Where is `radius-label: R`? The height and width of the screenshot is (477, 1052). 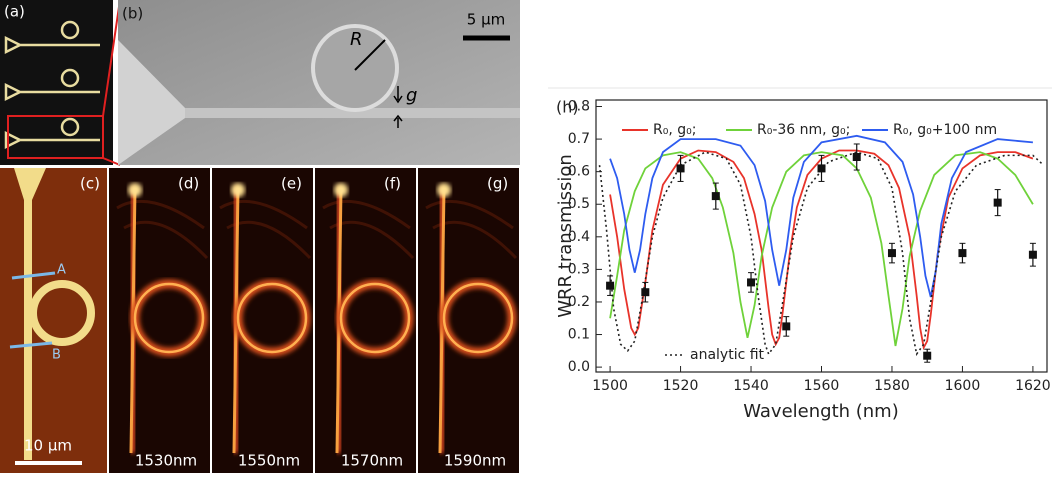
radius-label: R is located at coordinates (356, 39).